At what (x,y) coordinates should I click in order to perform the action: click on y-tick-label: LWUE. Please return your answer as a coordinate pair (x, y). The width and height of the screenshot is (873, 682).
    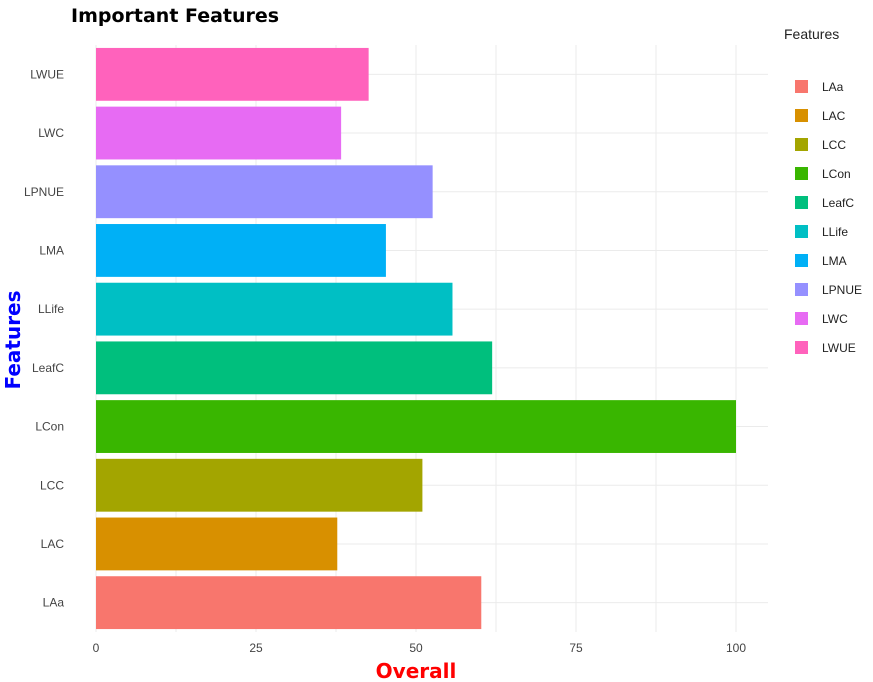
    Looking at the image, I should click on (47, 74).